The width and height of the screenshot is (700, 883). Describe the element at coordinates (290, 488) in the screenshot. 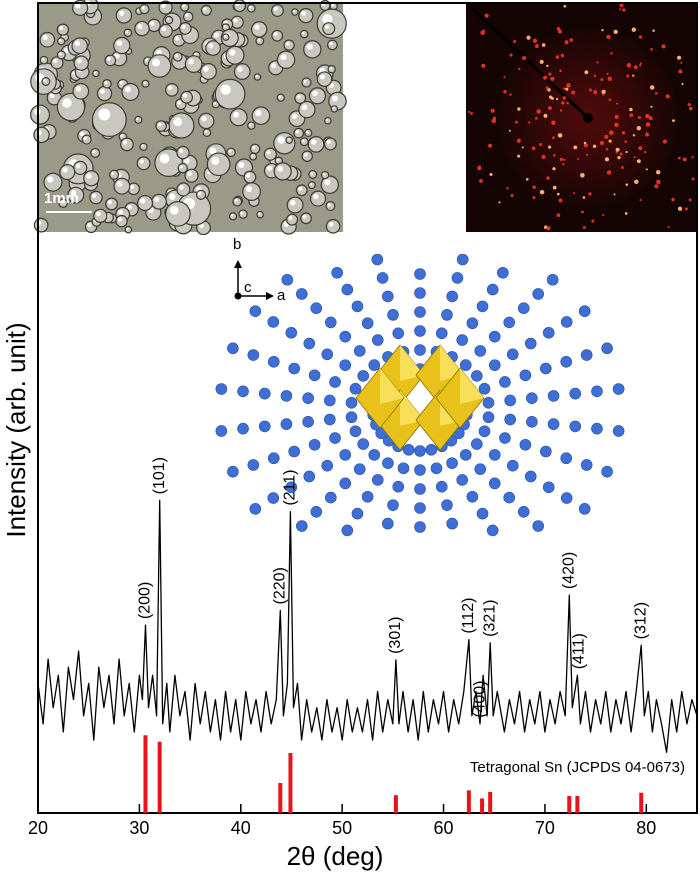

I see `peak-label: (211)` at that location.